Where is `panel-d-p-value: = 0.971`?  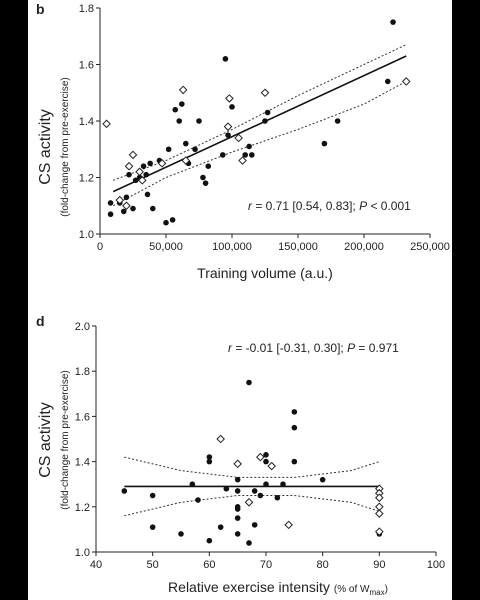
panel-d-p-value: = 0.971 is located at coordinates (377, 348).